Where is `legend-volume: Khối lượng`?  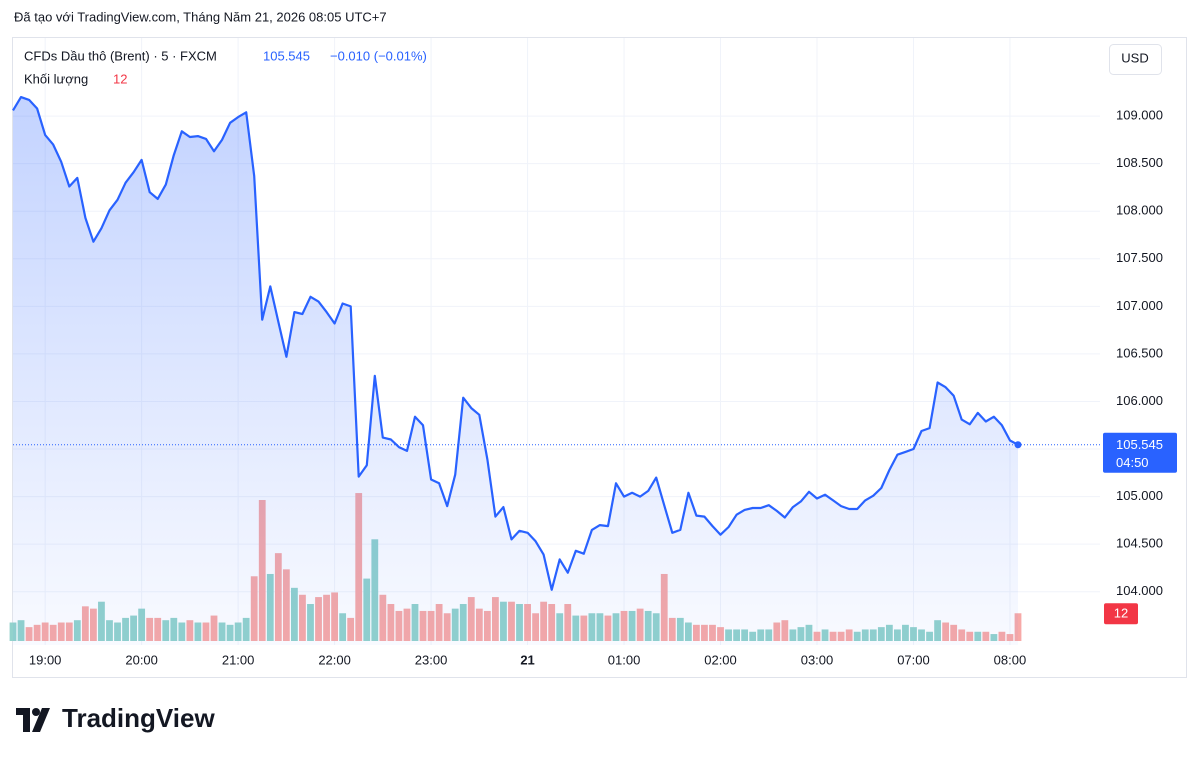 legend-volume: Khối lượng is located at coordinates (56, 78).